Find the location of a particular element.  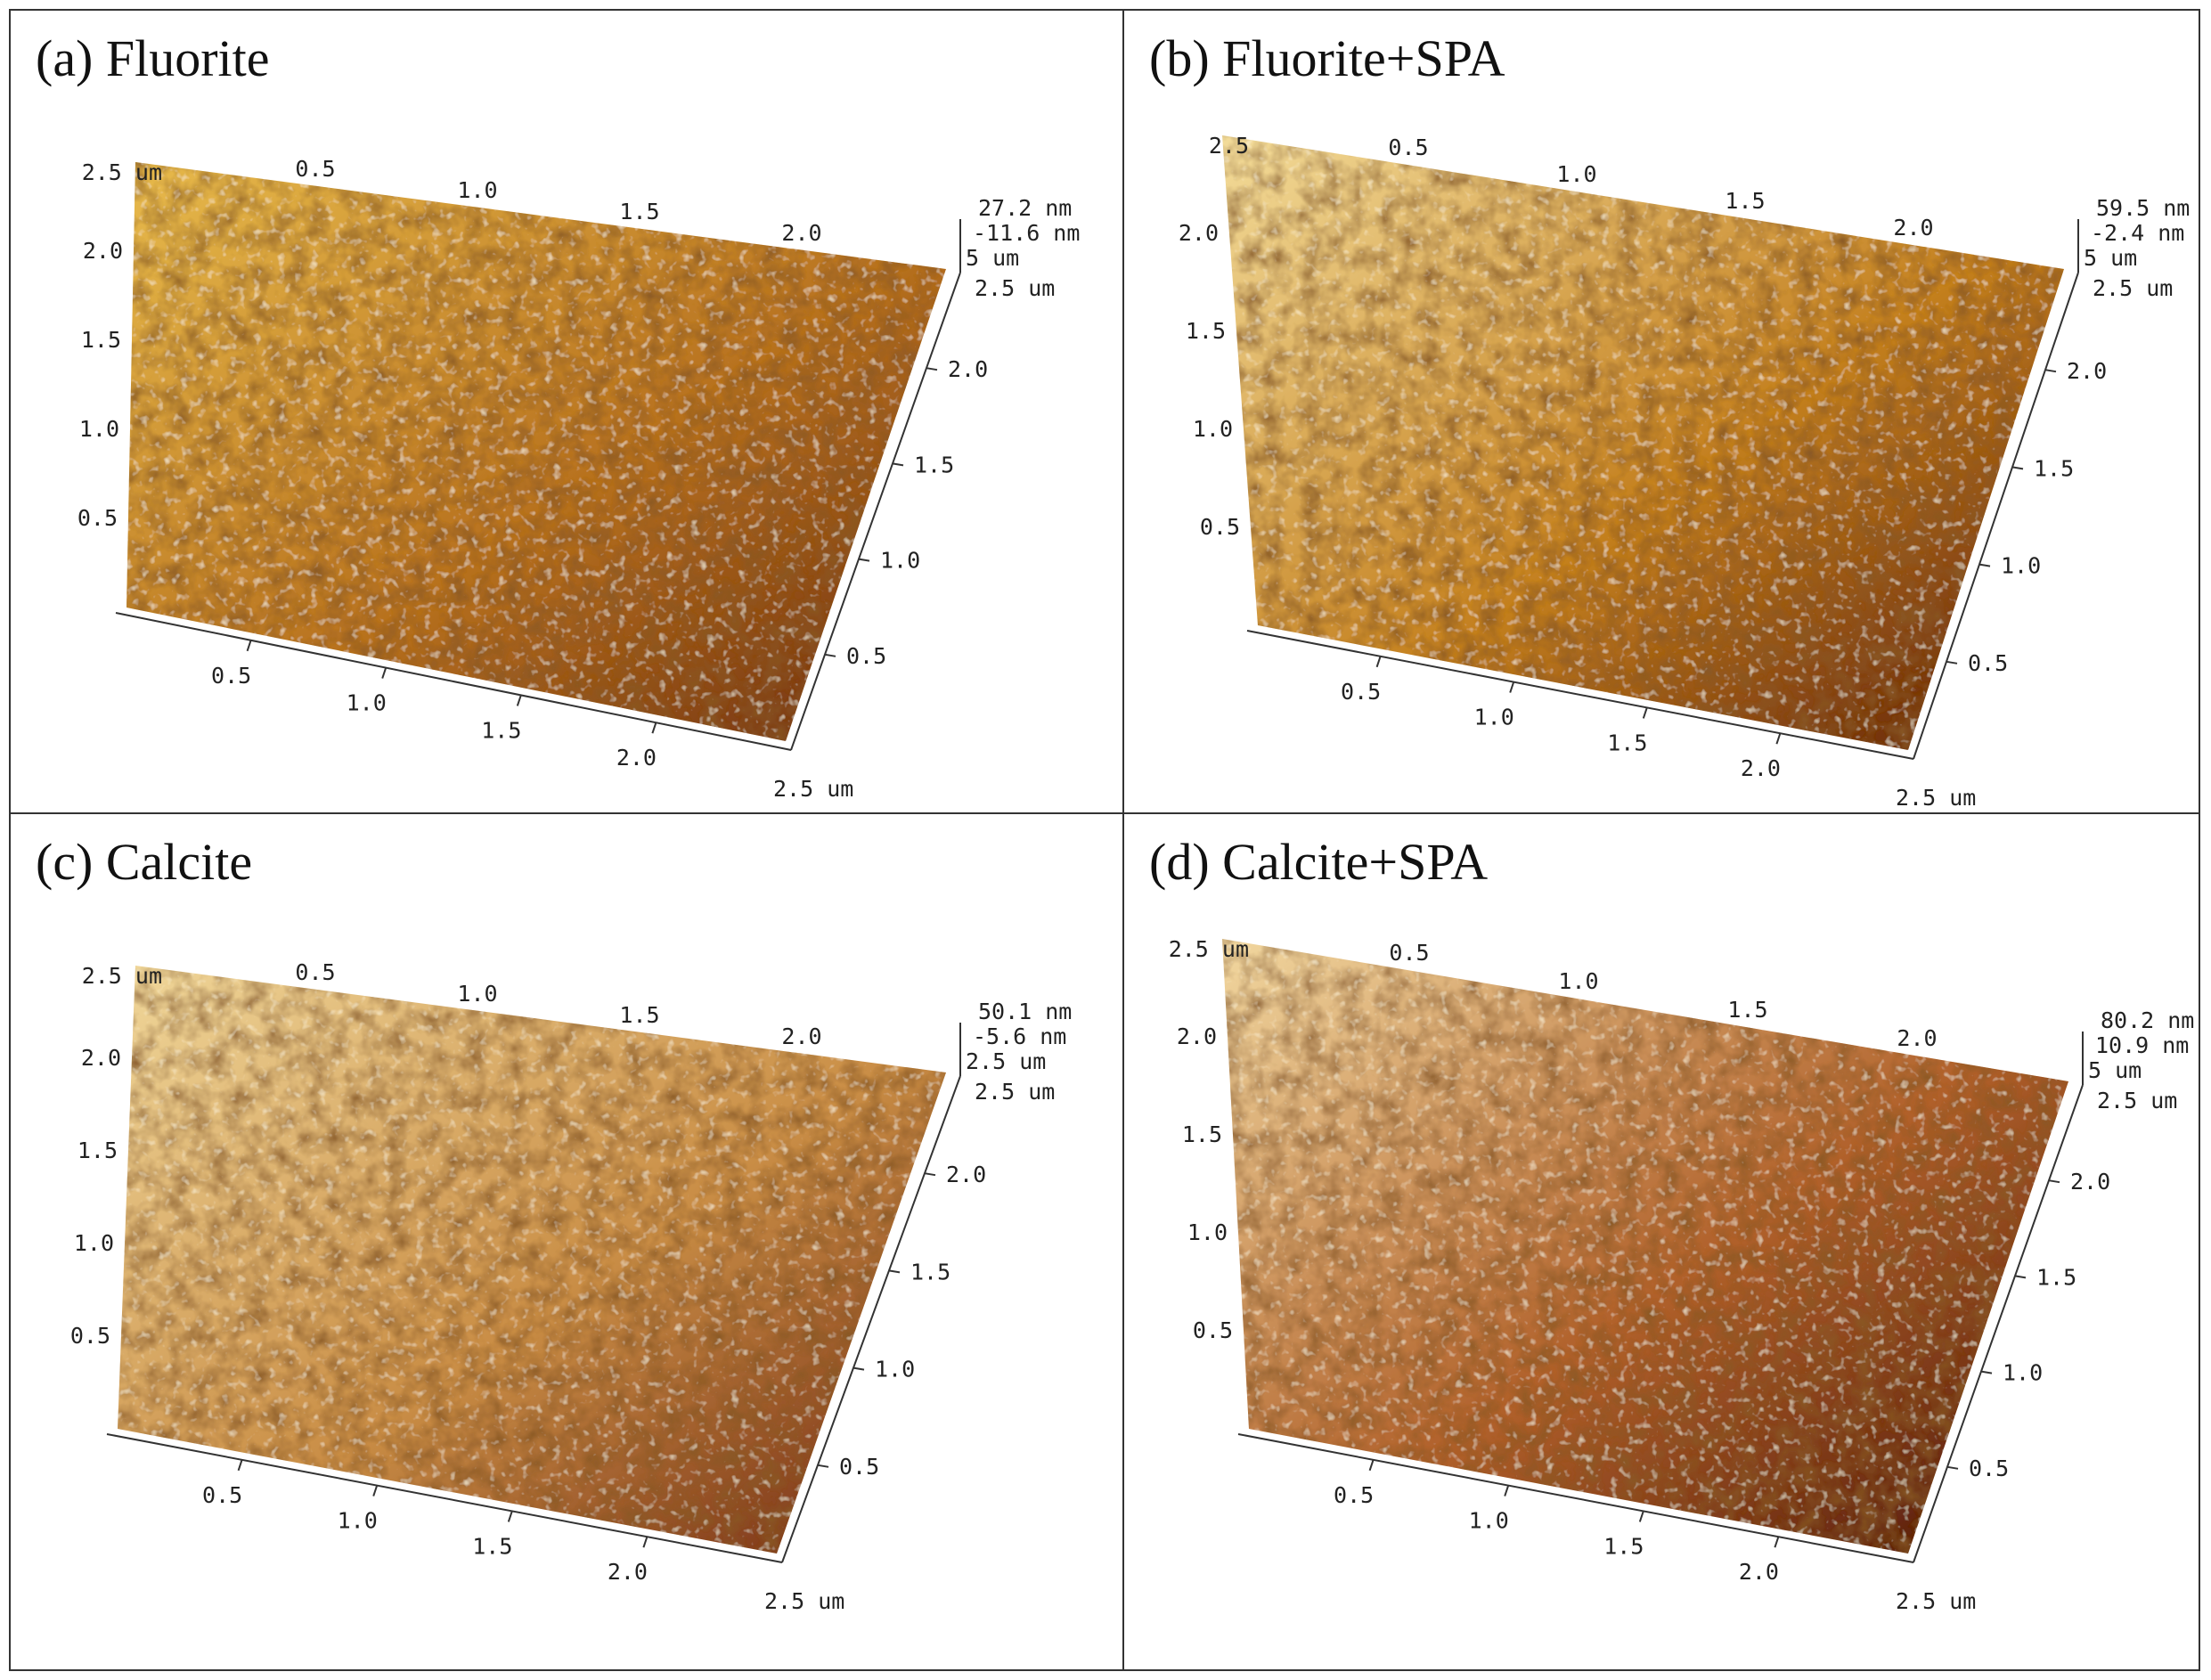

z-min-label: -11.6 nm is located at coordinates (1026, 233).